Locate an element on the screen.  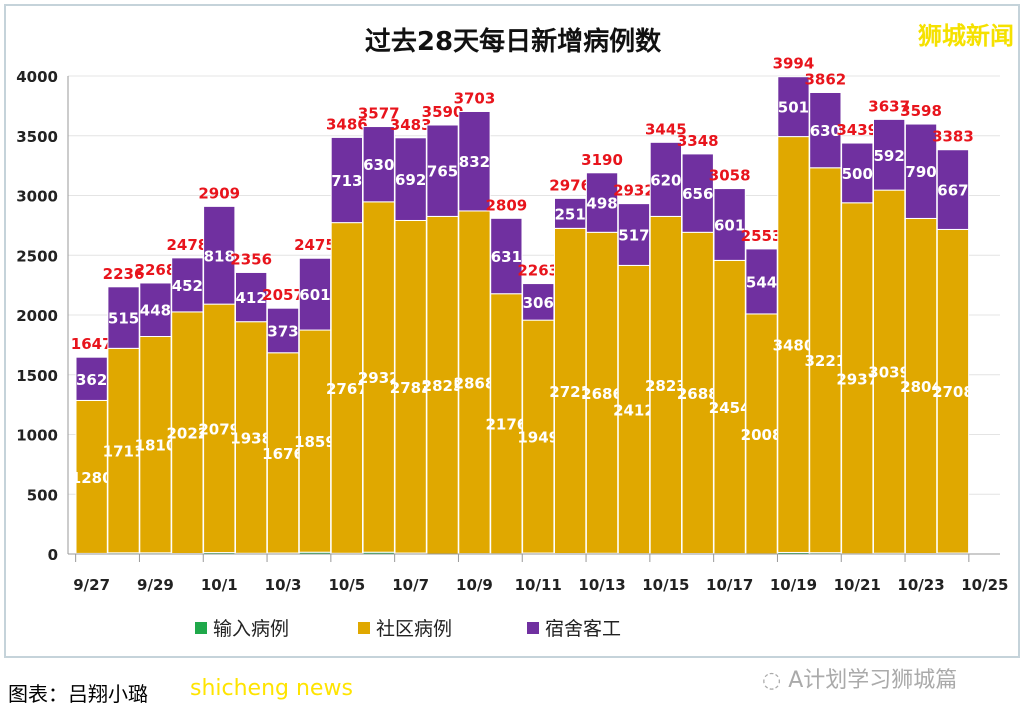
y-tick-label: 3500 is located at coordinates (37, 137).